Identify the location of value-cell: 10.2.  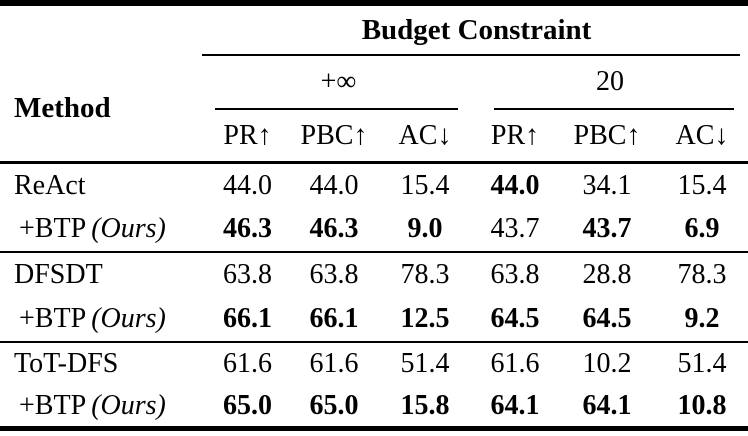
(607, 363).